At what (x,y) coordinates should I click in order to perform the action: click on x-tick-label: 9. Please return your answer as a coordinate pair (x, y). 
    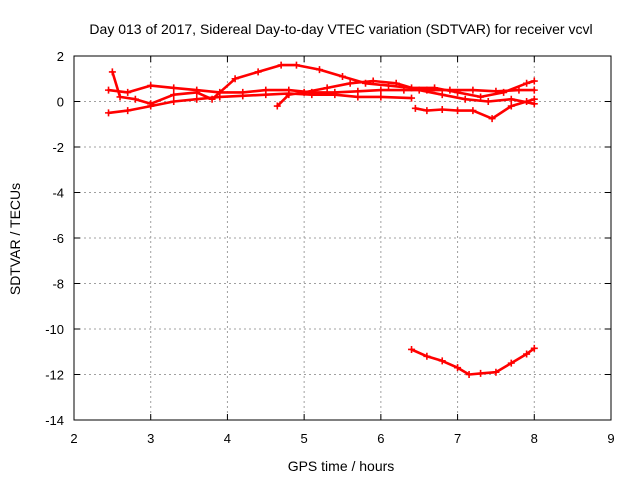
    Looking at the image, I should click on (610, 438).